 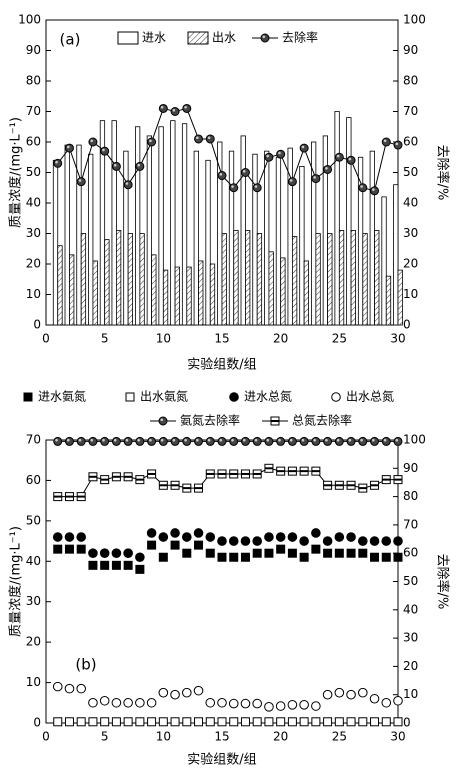 What do you see at coordinates (410, 233) in the screenshot?
I see `y2-tick-label: 30` at bounding box center [410, 233].